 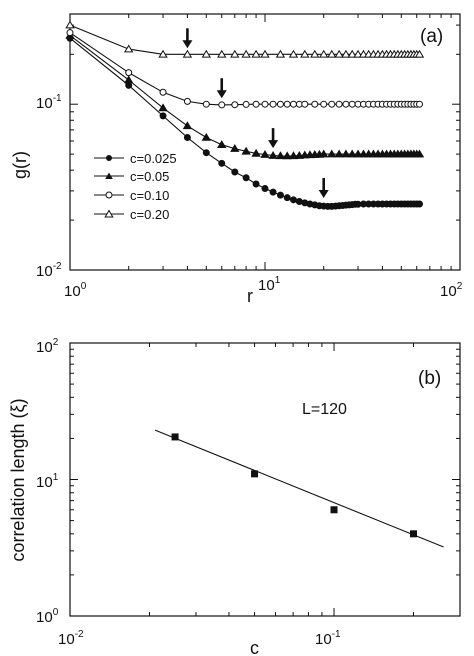 I want to click on panel-a-y-axis-label: g(r), so click(x=20, y=165).